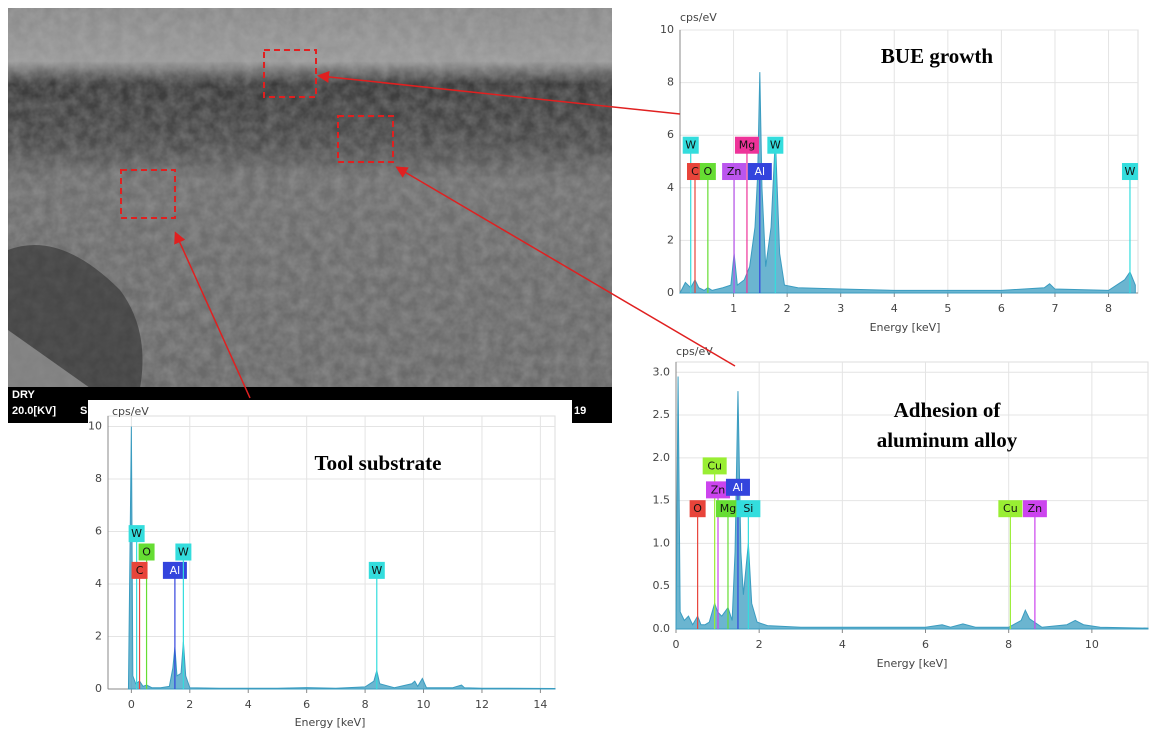 The width and height of the screenshot is (1150, 731). What do you see at coordinates (540, 704) in the screenshot?
I see `x-tick-label: 14` at bounding box center [540, 704].